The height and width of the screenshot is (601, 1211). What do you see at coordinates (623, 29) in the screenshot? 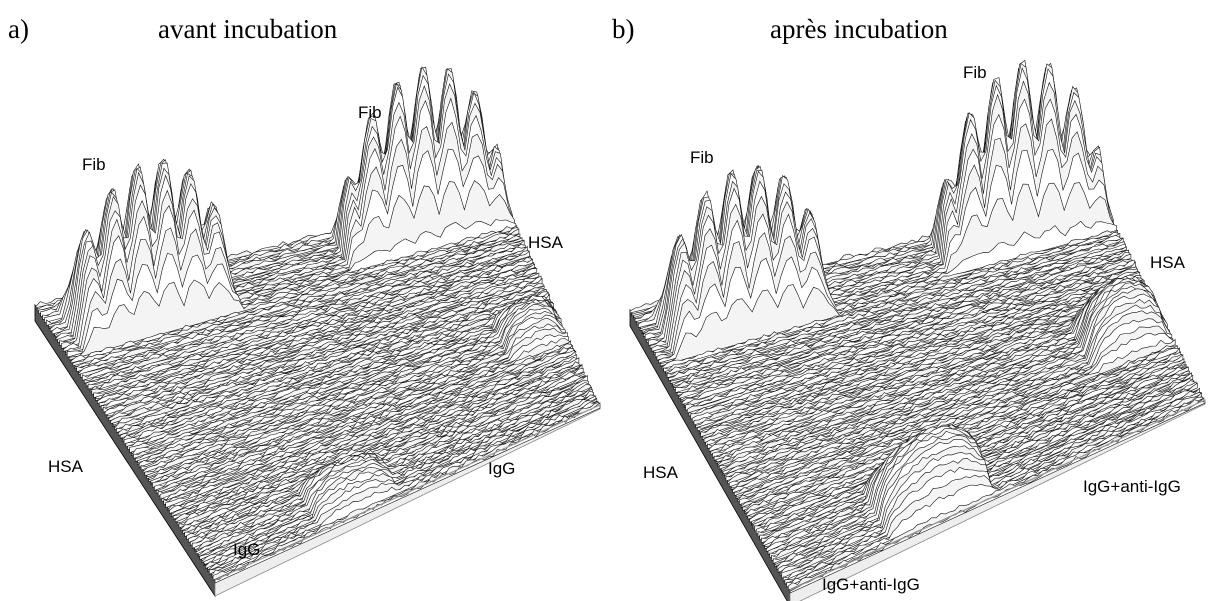
I see `panel-letter: b)` at bounding box center [623, 29].